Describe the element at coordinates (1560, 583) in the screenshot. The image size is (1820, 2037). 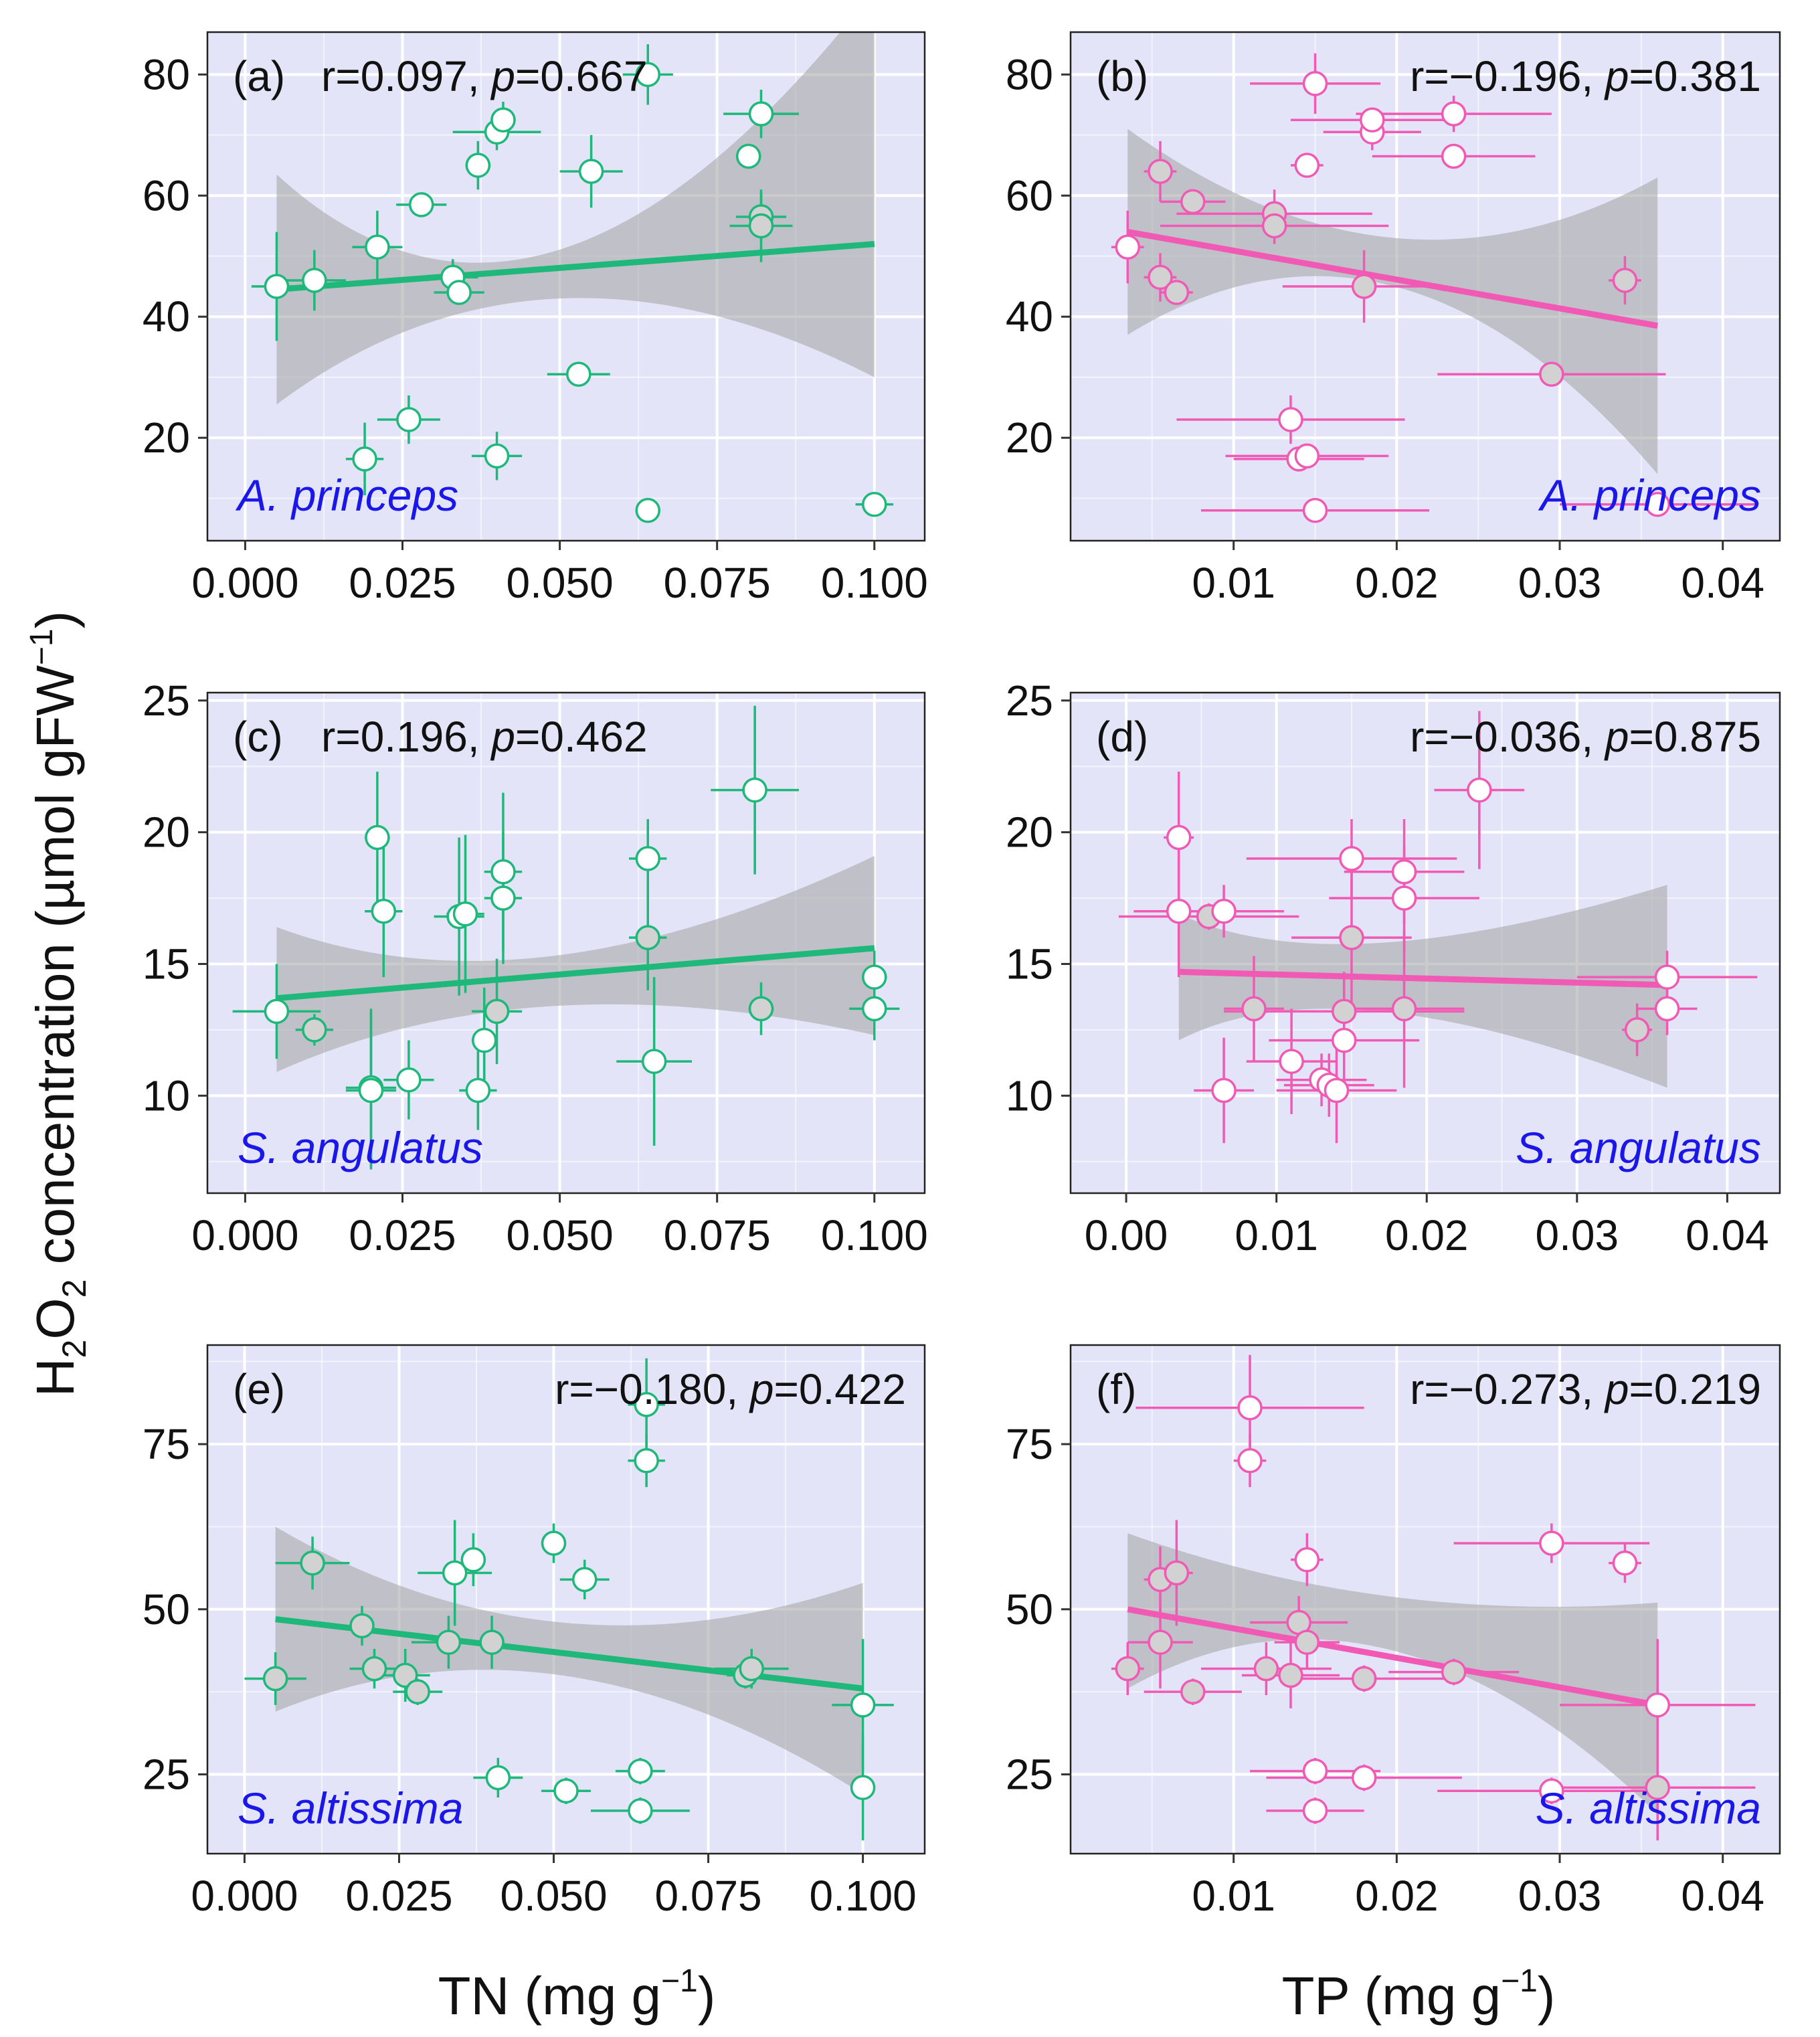
I see `x-tick-label: 0.03` at that location.